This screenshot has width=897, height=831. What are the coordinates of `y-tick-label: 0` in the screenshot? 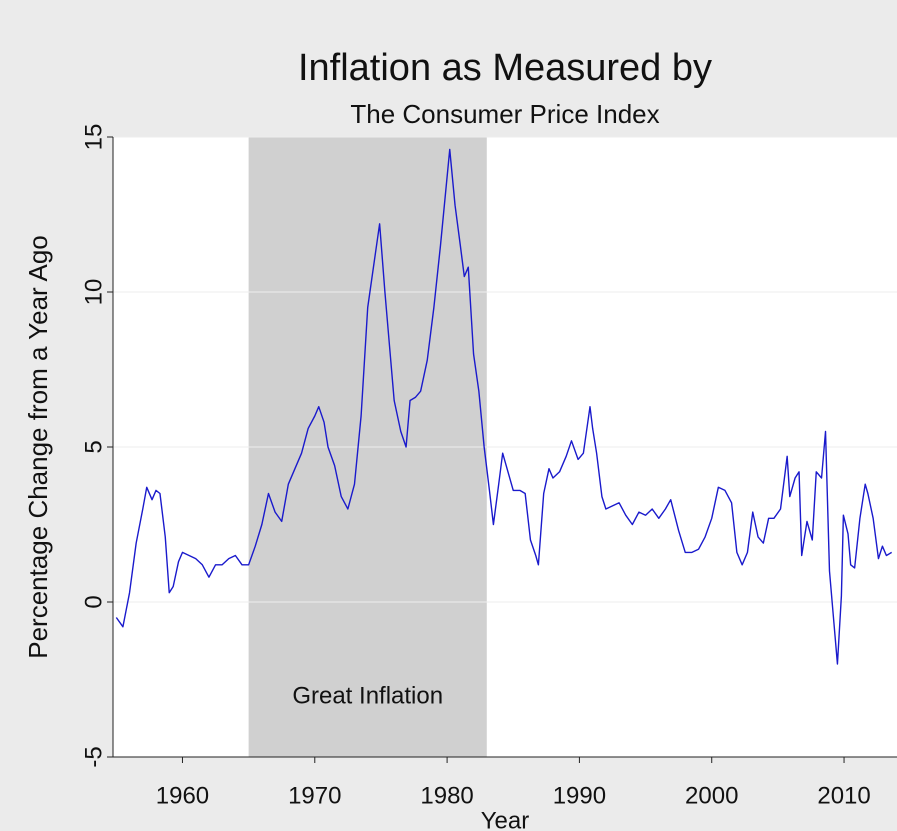 It's located at (93, 601).